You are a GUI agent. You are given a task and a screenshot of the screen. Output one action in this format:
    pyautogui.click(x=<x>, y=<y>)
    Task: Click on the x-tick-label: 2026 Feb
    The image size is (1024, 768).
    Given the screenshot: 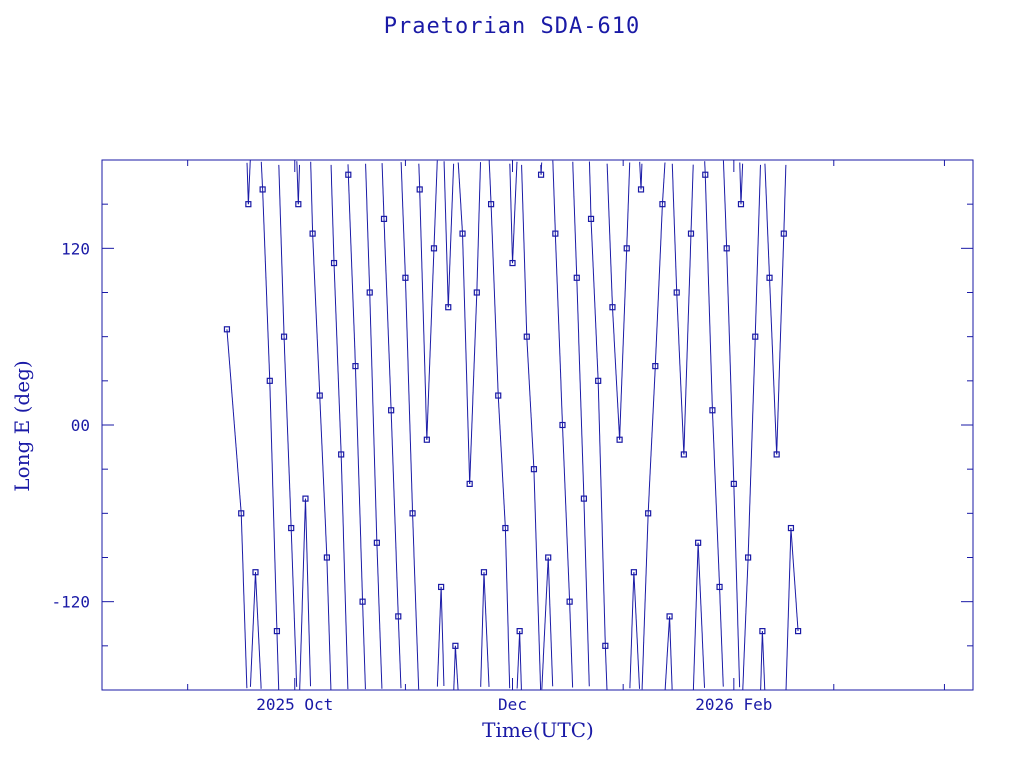 What is the action you would take?
    pyautogui.click(x=733, y=704)
    